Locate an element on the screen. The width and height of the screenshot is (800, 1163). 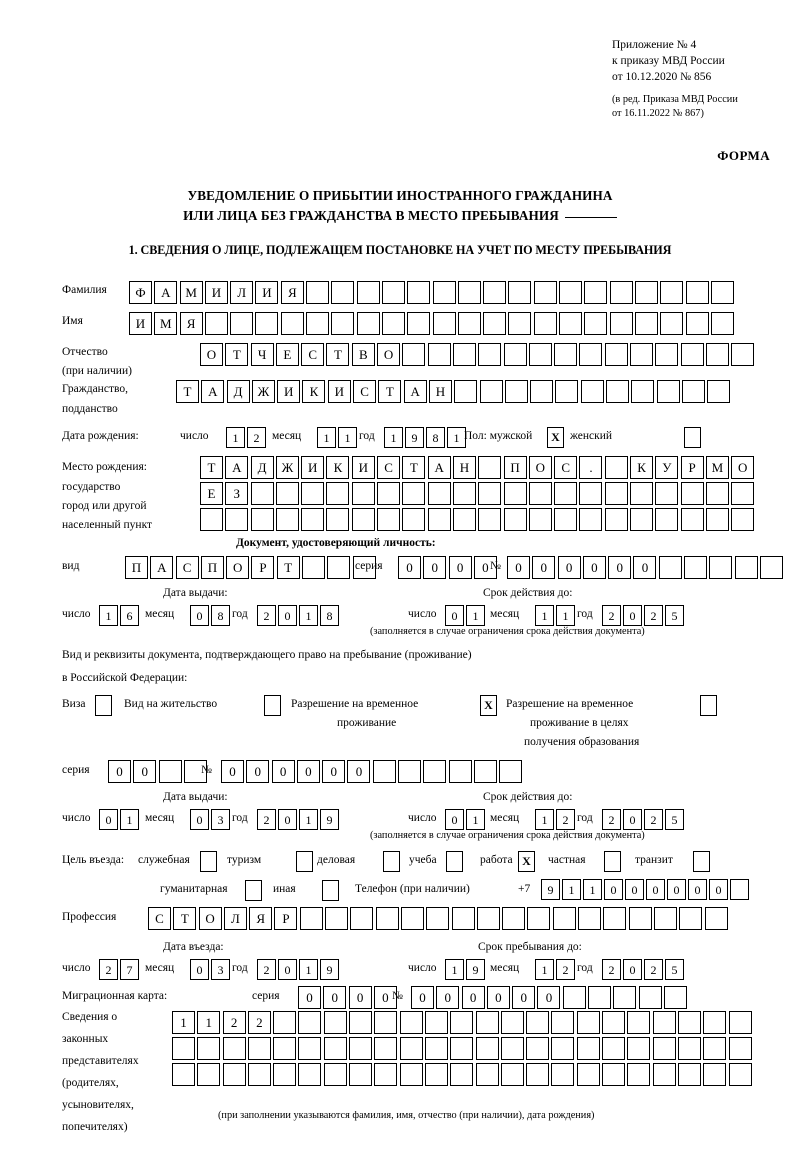
char-box: 3 is located at coordinates (220, 969).